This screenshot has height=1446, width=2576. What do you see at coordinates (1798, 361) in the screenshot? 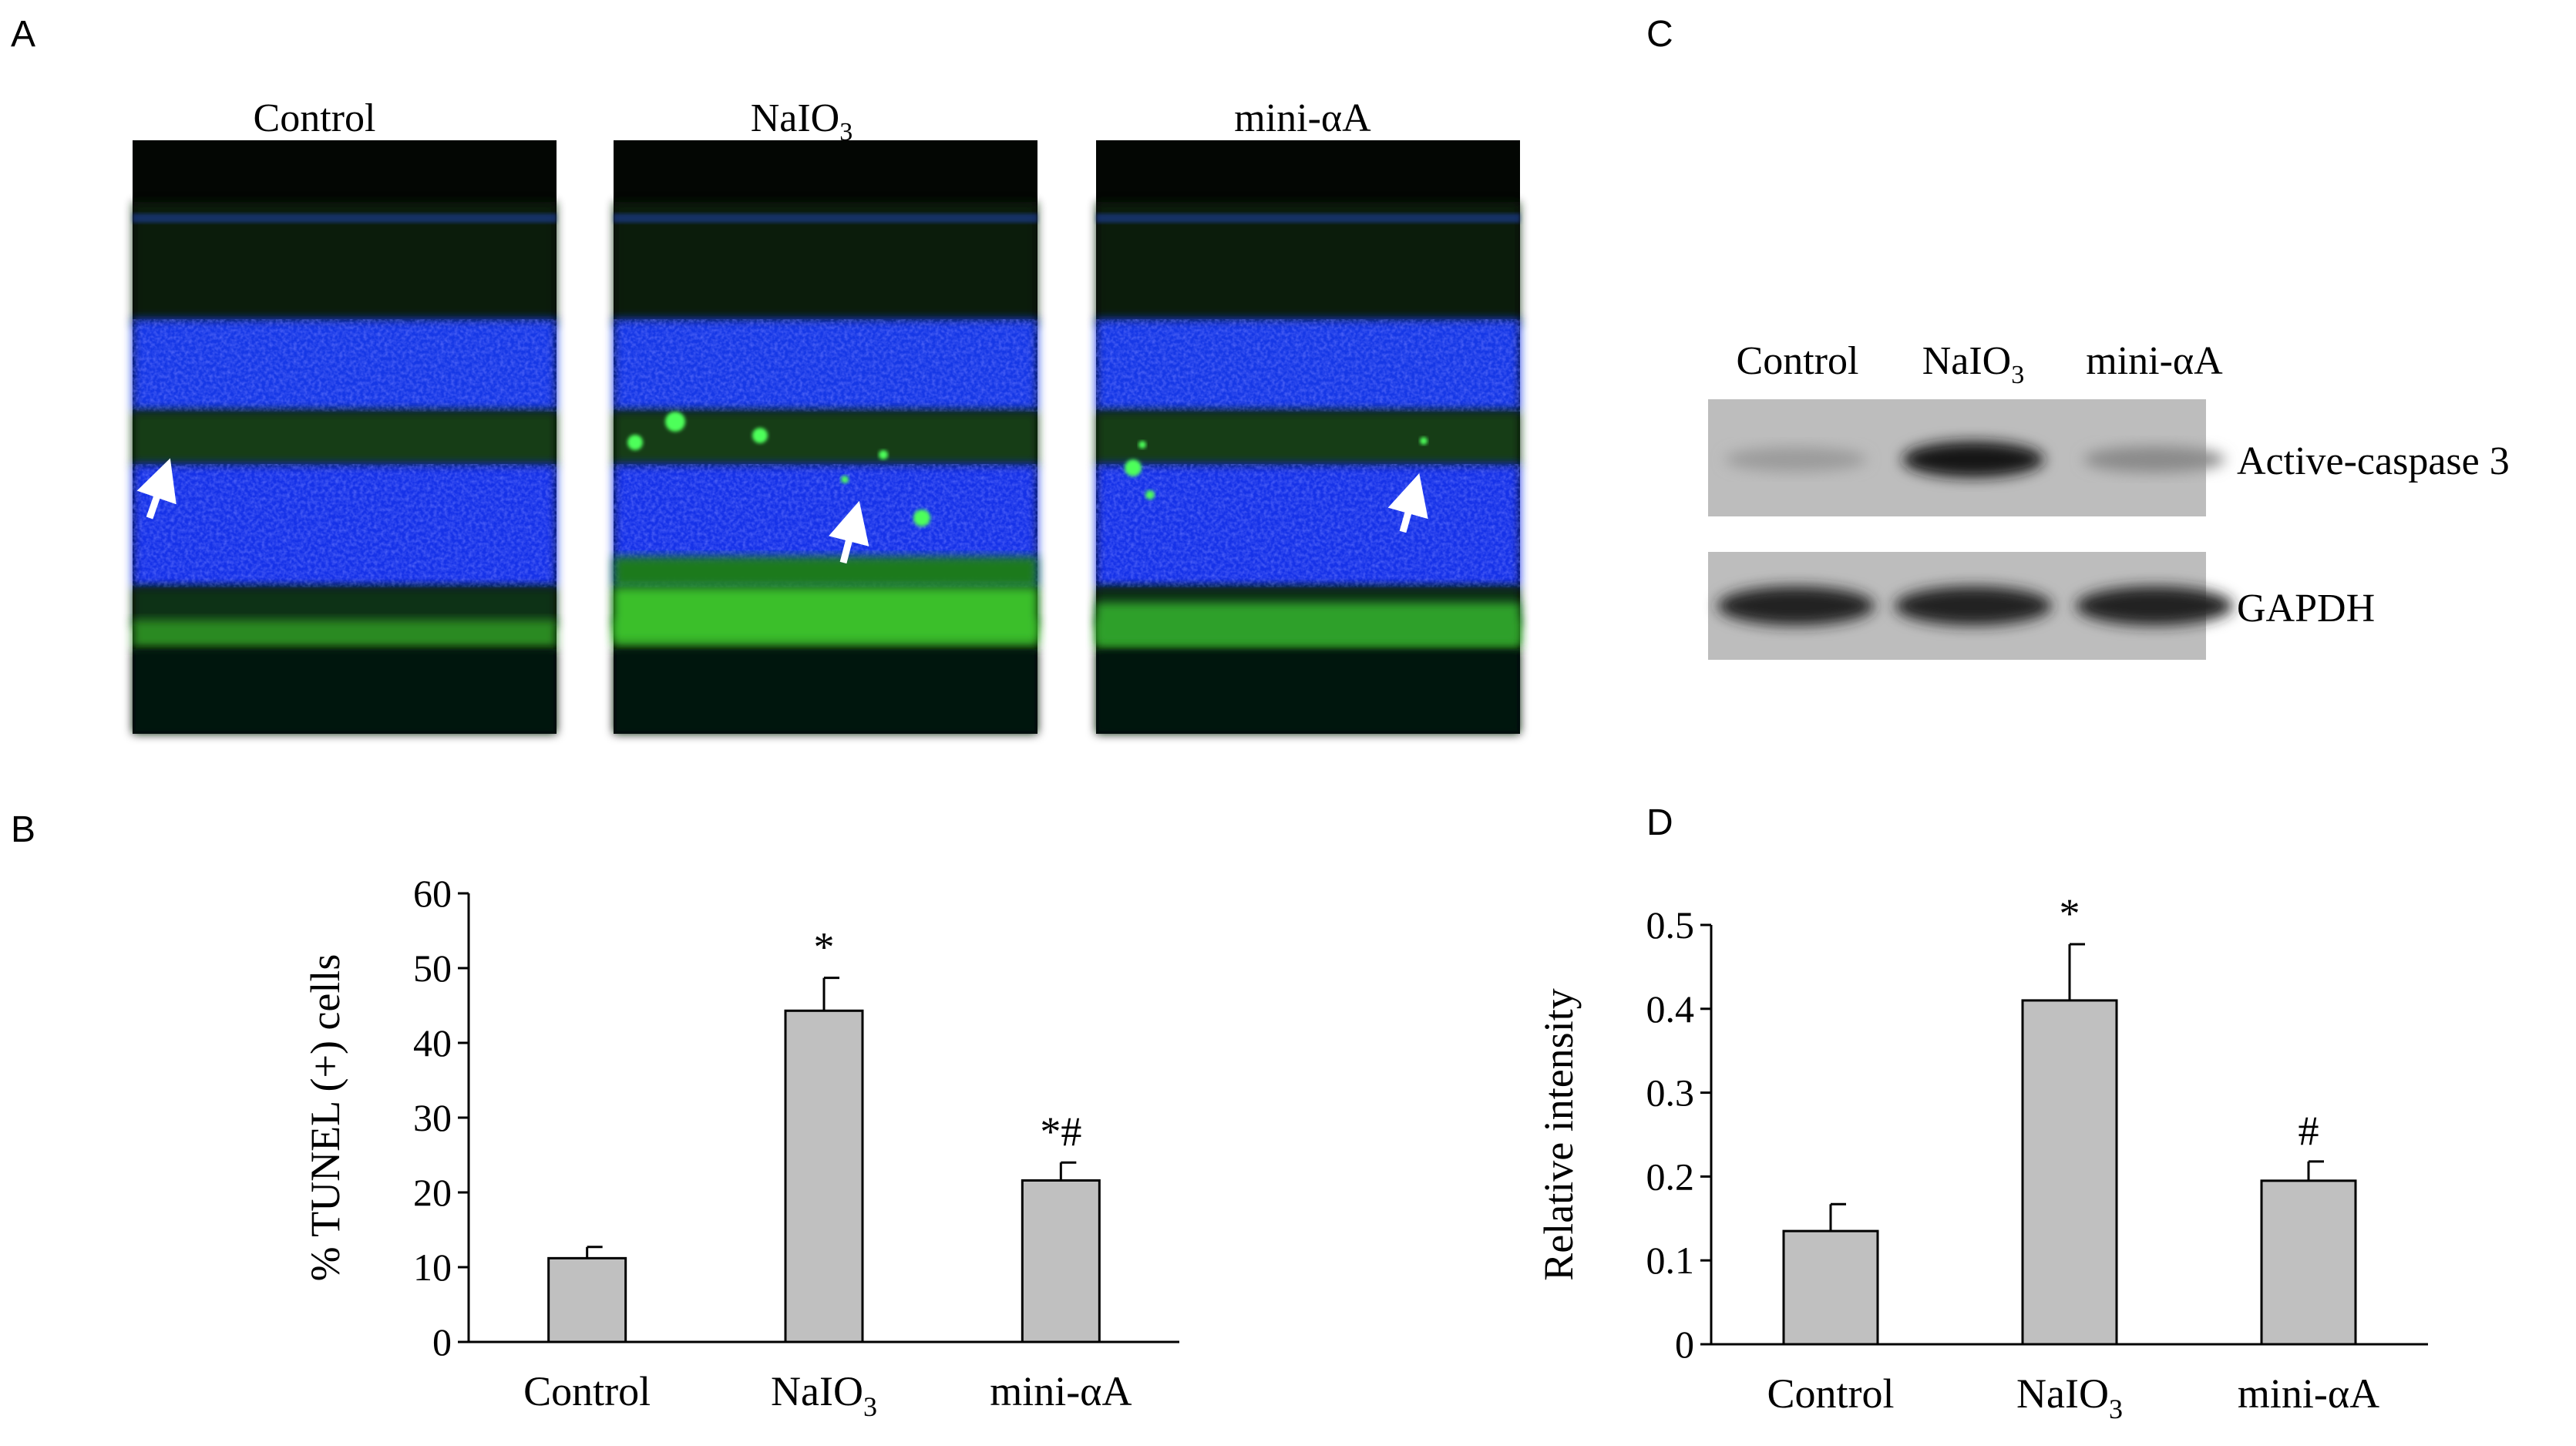
I see `blot-lane-label-control: Control` at bounding box center [1798, 361].